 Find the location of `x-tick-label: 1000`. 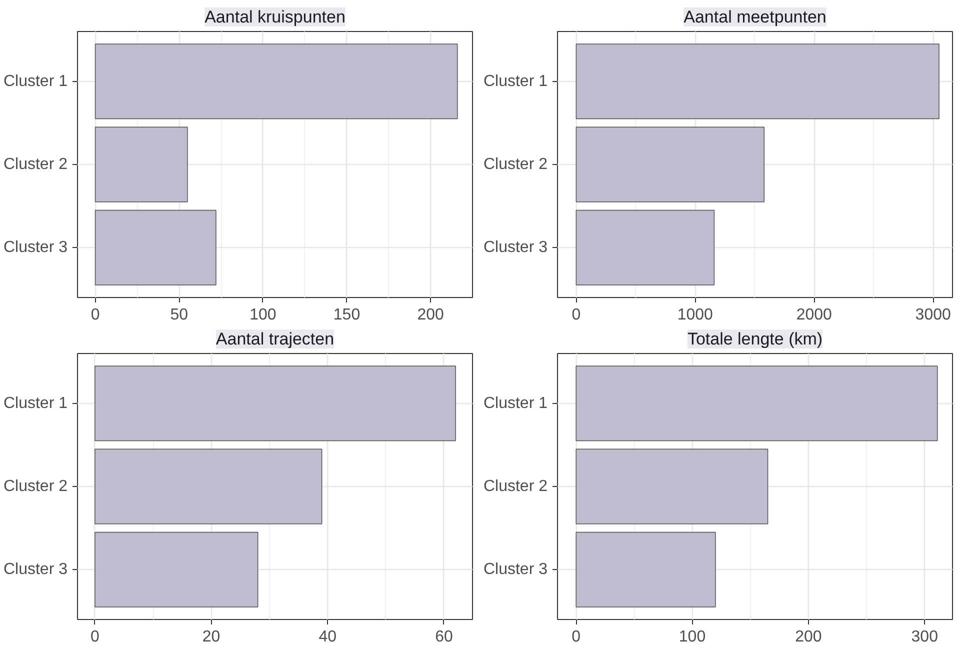

x-tick-label: 1000 is located at coordinates (695, 315).